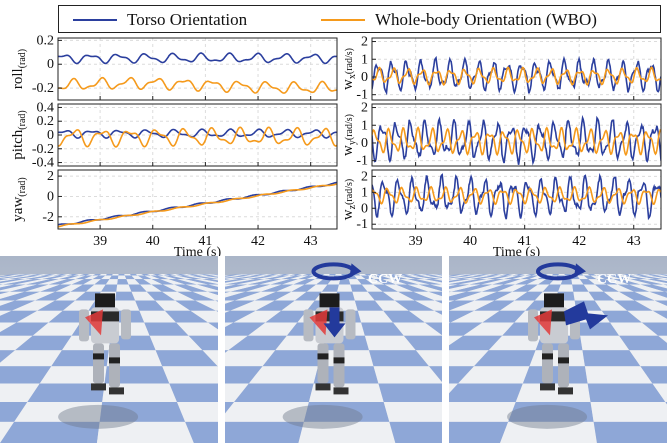 Image resolution: width=667 pixels, height=445 pixels. I want to click on y-axis-label: wx(rad/s), so click(349, 69).